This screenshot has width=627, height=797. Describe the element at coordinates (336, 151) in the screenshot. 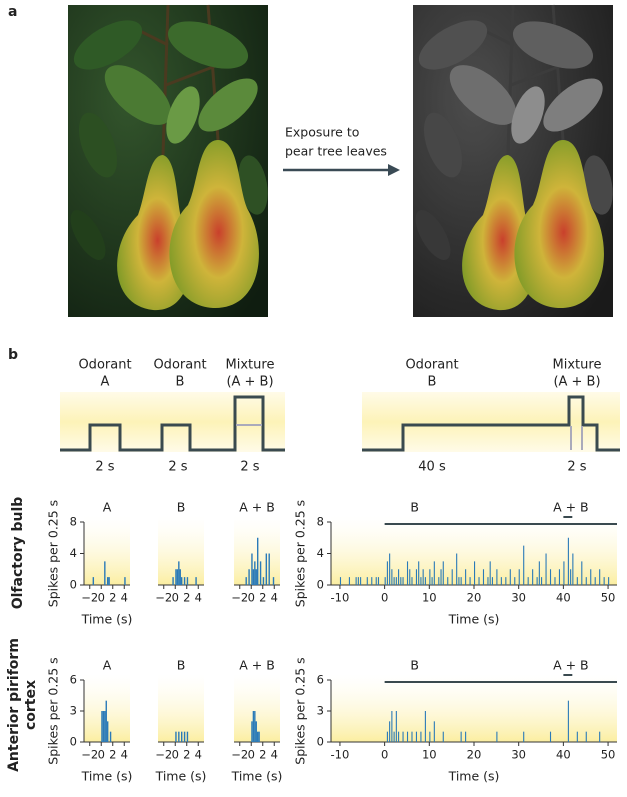

I see `arrow-text: pear tree leaves` at that location.